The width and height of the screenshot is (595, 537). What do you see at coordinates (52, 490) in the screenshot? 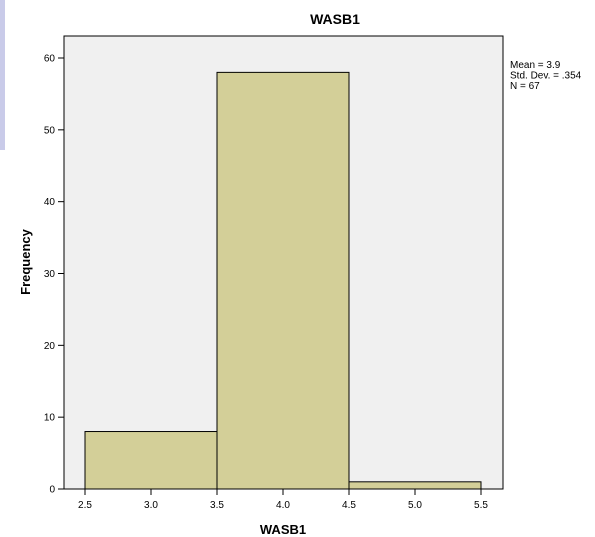
I see `y-tick-label: 0` at bounding box center [52, 490].